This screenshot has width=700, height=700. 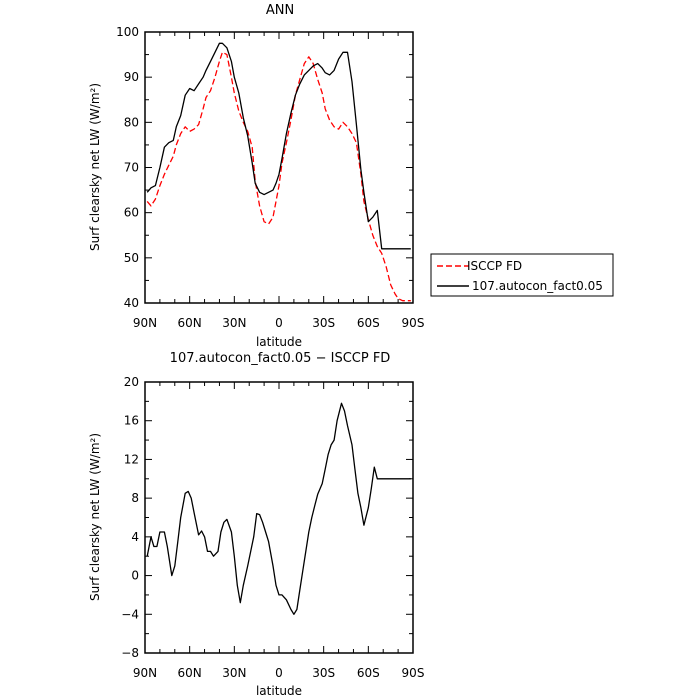 I want to click on top-xtick-label: 60S, so click(x=368, y=323).